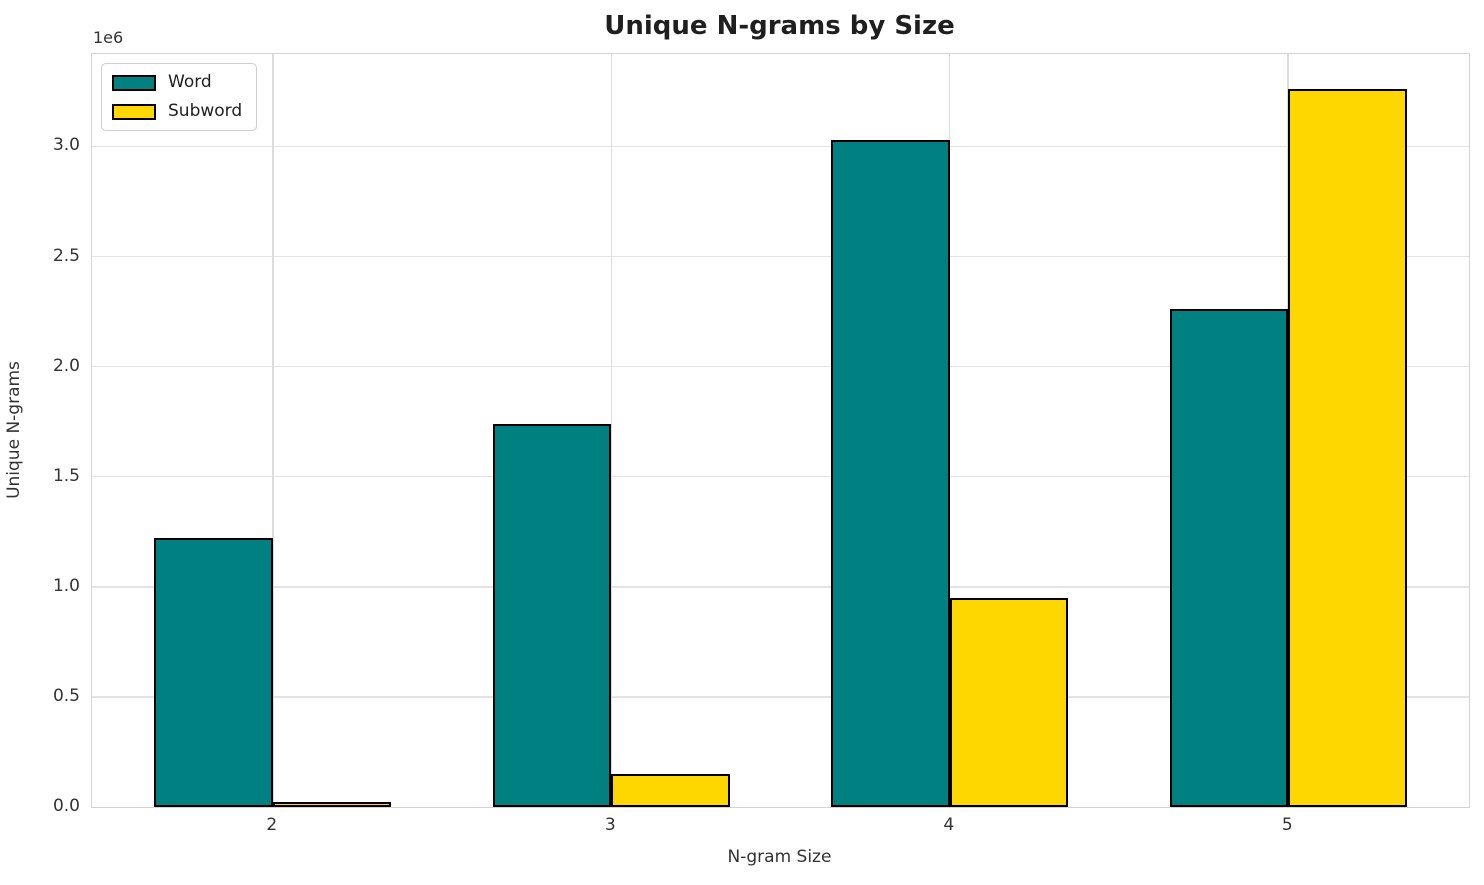  What do you see at coordinates (670, 790) in the screenshot?
I see `bar-subword-n3` at bounding box center [670, 790].